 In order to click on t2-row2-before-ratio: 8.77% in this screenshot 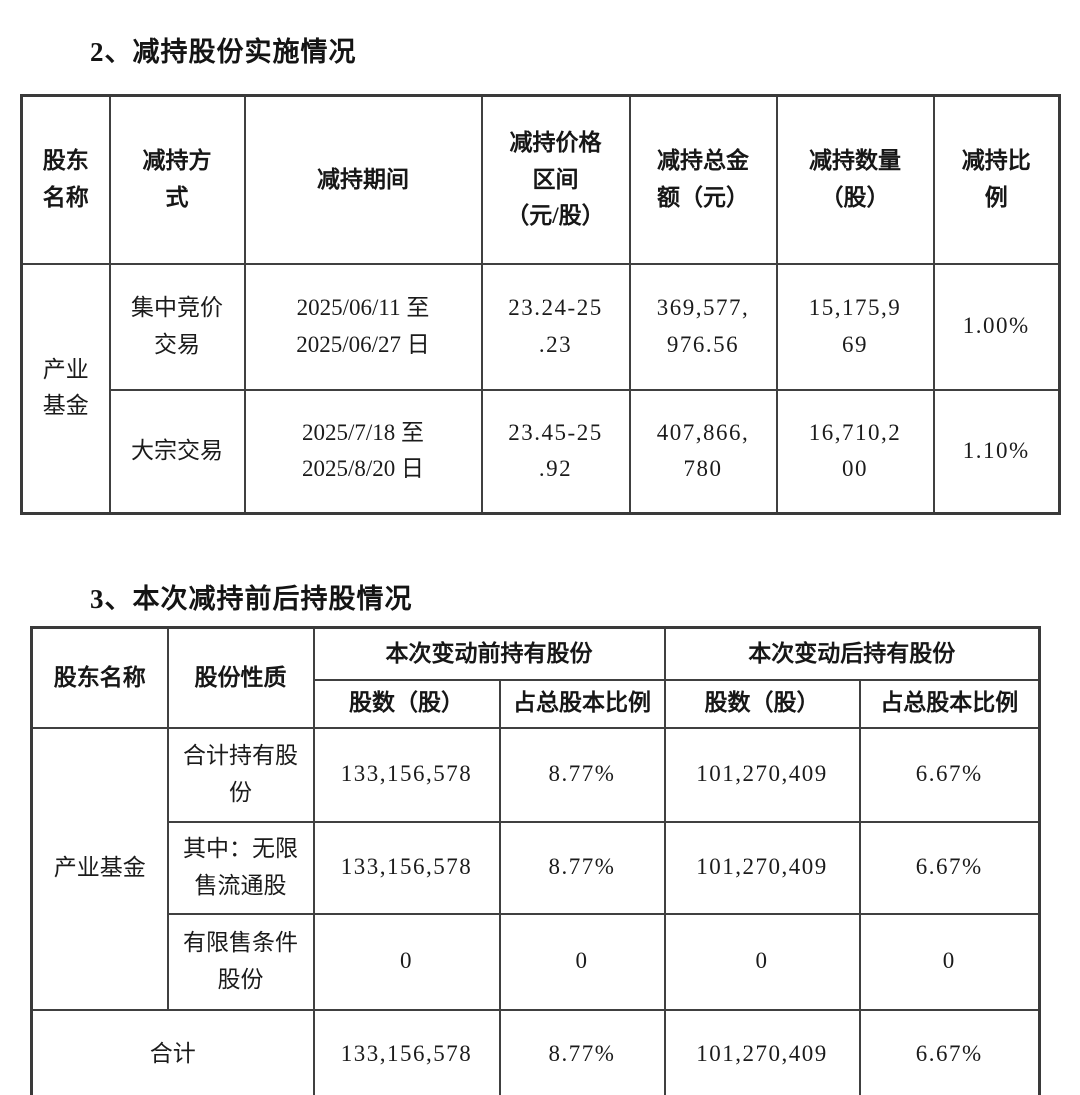, I will do `click(582, 867)`.